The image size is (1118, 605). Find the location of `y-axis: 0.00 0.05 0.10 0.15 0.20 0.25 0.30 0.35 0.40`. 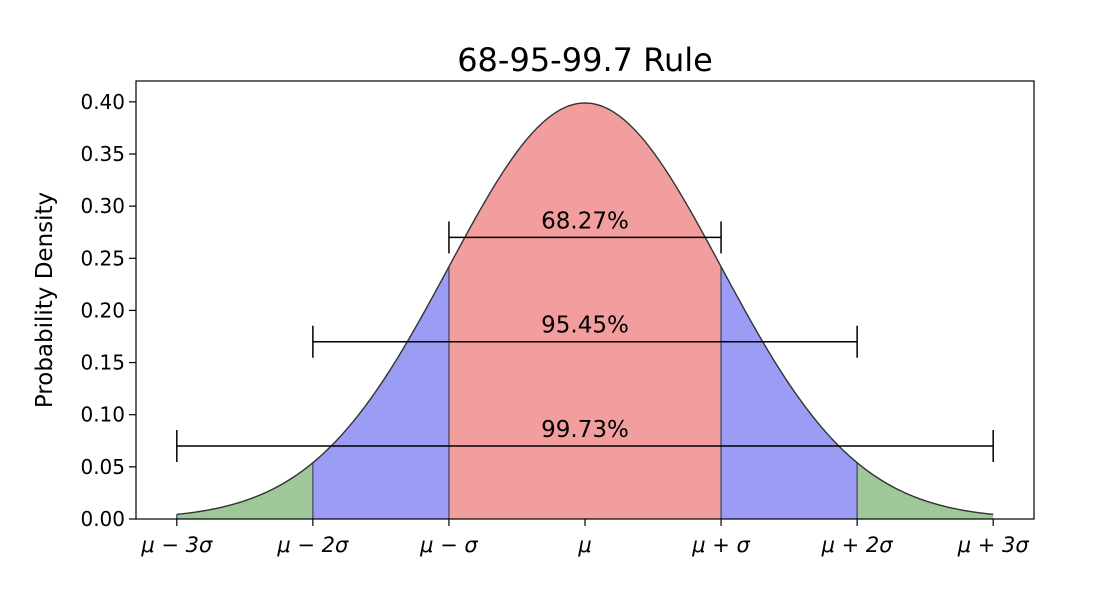

y-axis: 0.00 0.05 0.10 0.15 0.20 0.25 0.30 0.35 0.40 is located at coordinates (108, 310).